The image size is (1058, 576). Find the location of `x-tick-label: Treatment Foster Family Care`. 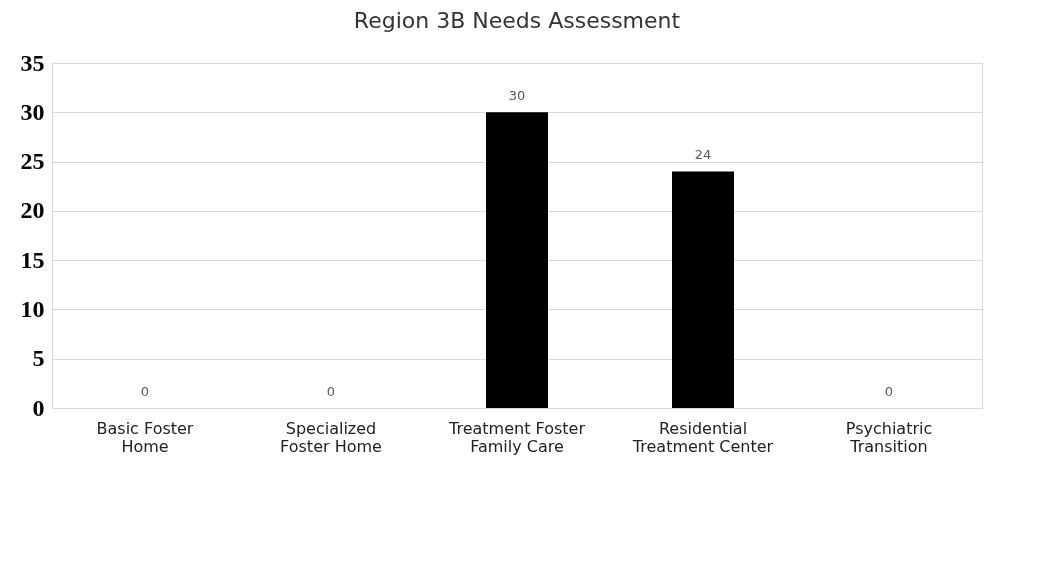

x-tick-label: Treatment Foster Family Care is located at coordinates (517, 437).